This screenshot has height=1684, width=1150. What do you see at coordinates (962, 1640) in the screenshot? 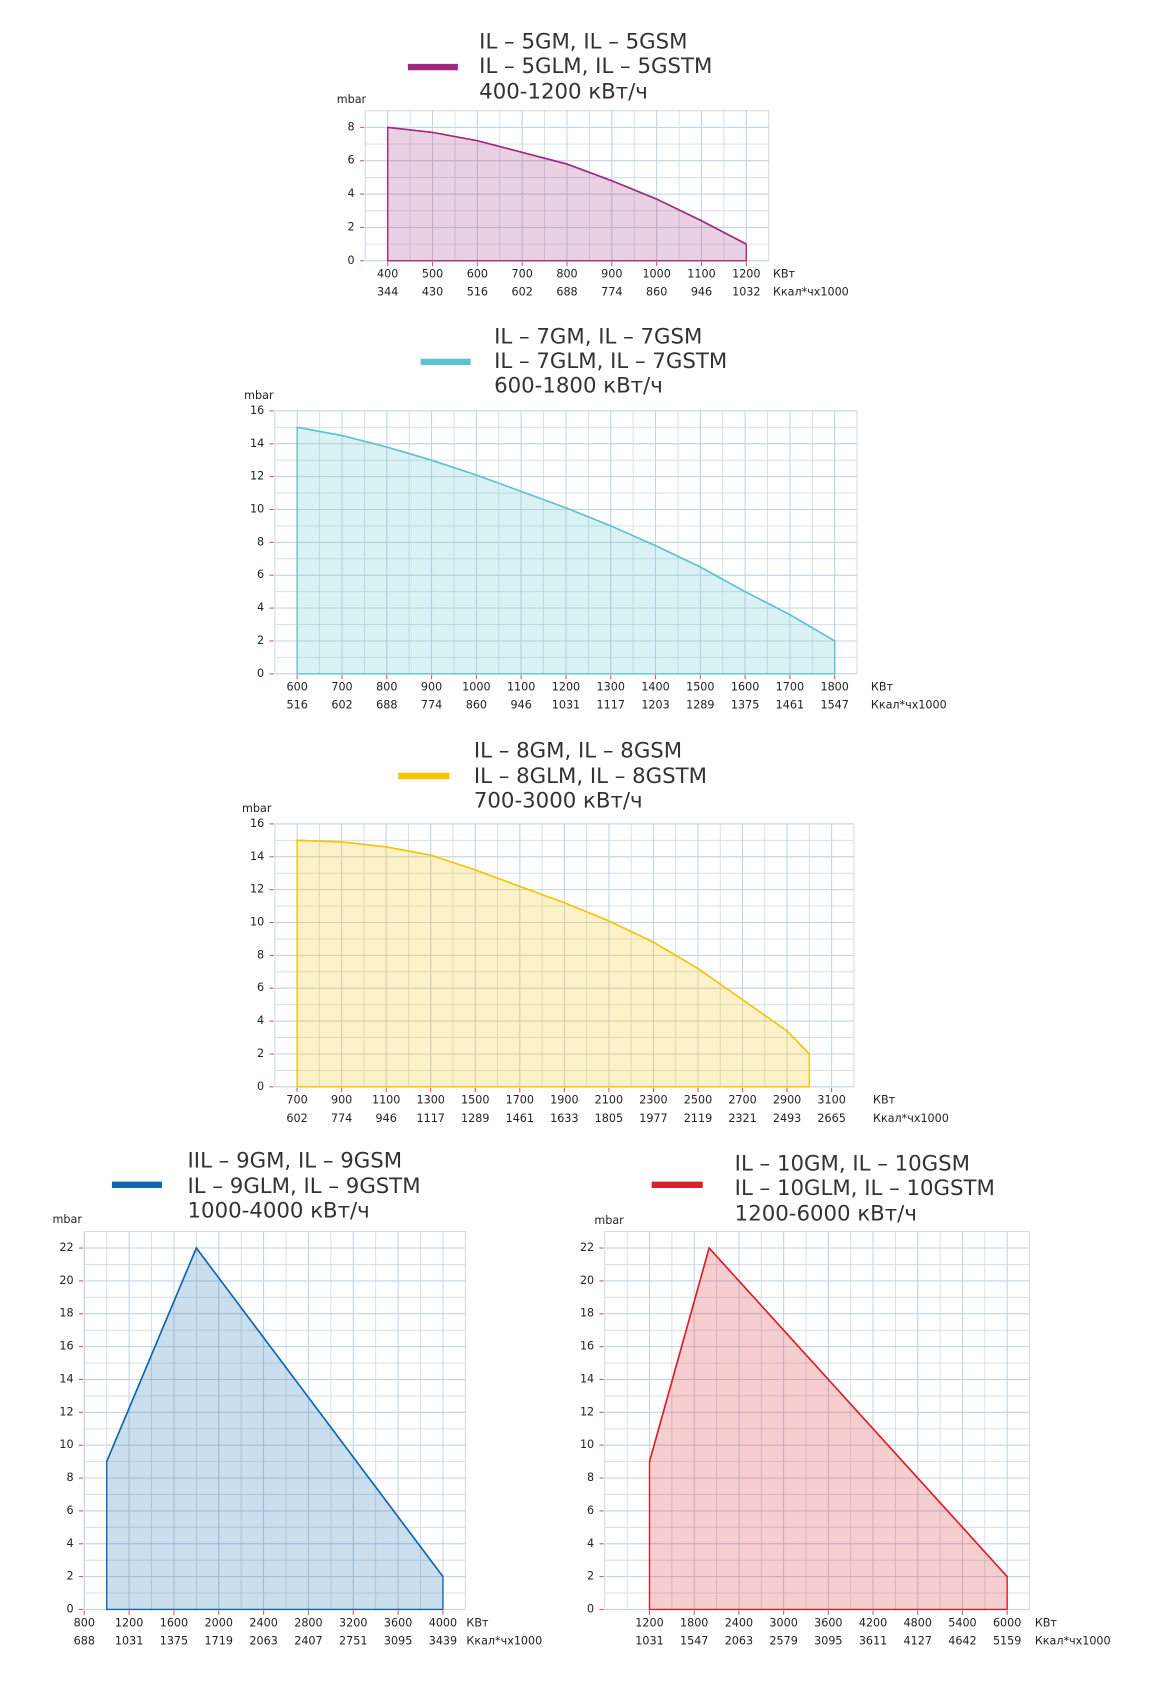
I see `x2-tick-label: 4642` at bounding box center [962, 1640].